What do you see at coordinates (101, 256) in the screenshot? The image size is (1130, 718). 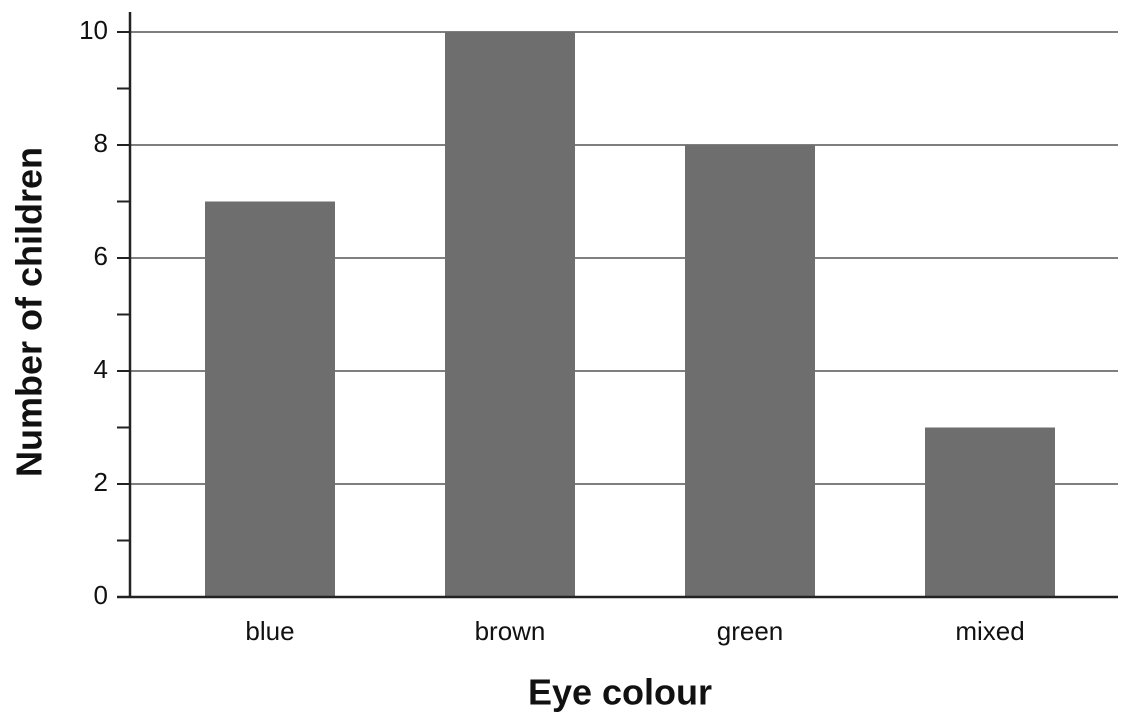 I see `y-tick-label: 6` at bounding box center [101, 256].